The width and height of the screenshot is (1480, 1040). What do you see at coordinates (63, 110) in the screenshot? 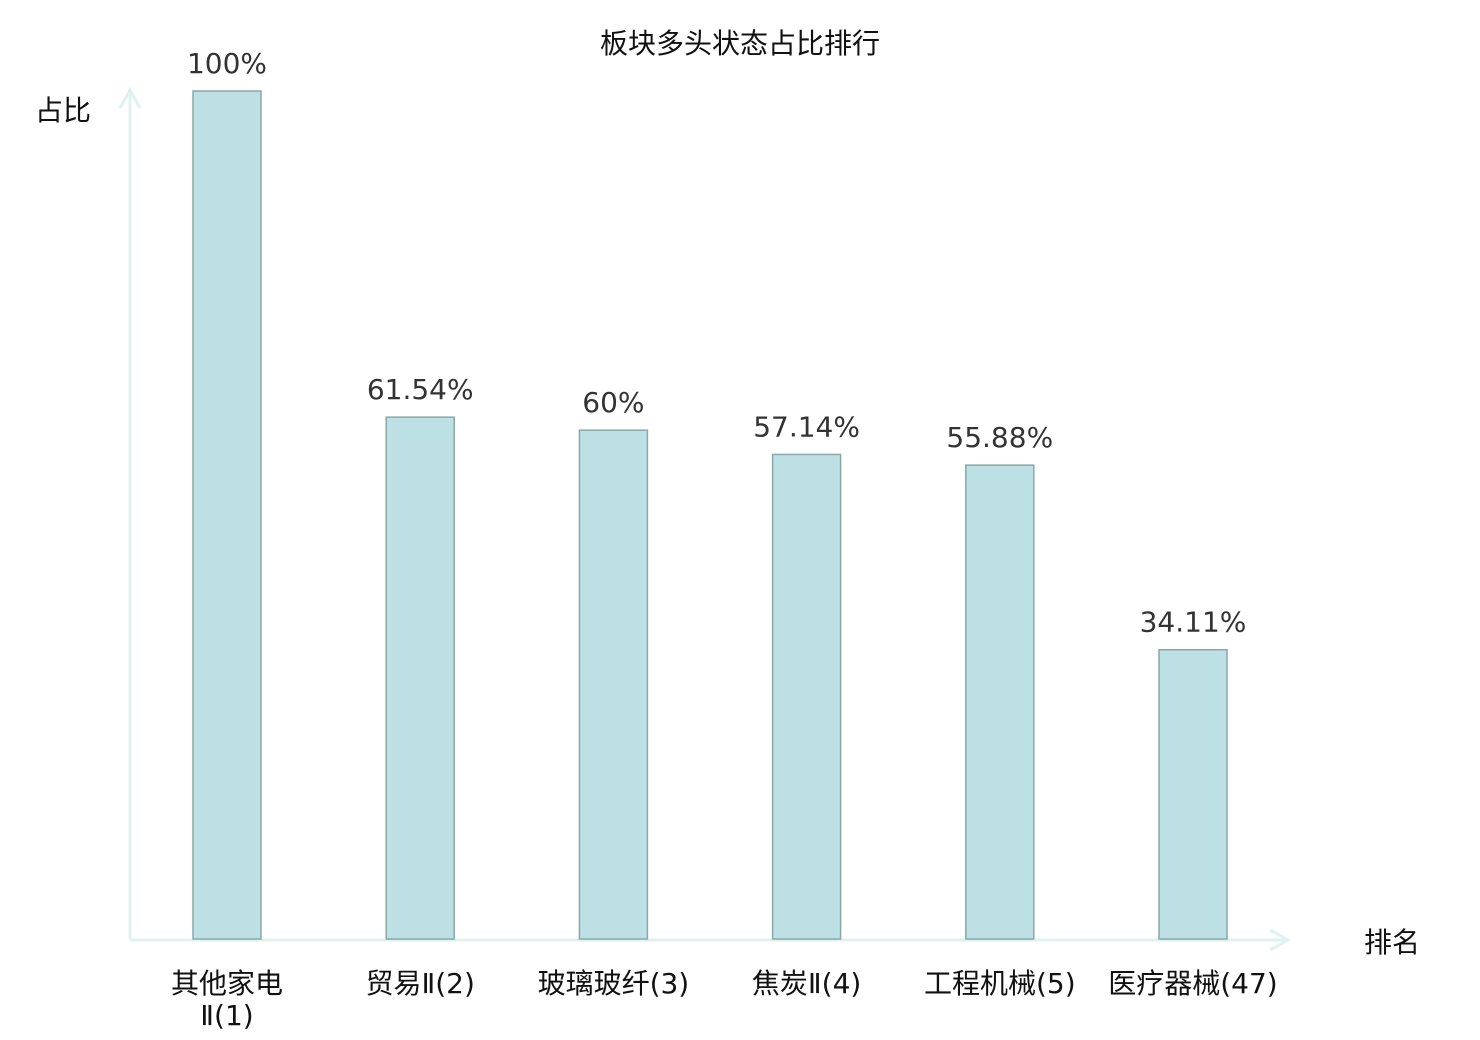
I see `y-axis-title: 占比` at bounding box center [63, 110].